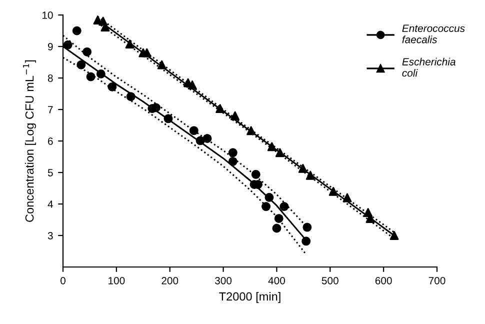  I want to click on x-tick-label: 500, so click(330, 280).